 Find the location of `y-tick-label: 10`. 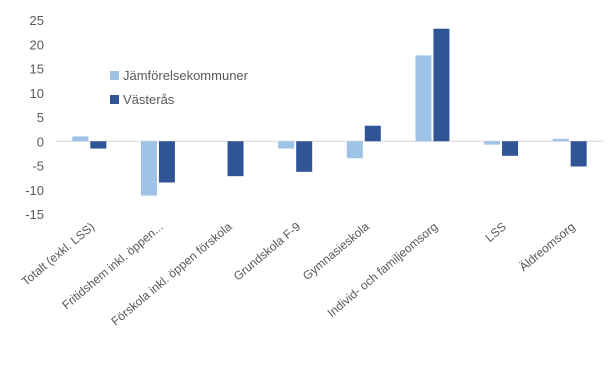

y-tick-label: 10 is located at coordinates (37, 93).